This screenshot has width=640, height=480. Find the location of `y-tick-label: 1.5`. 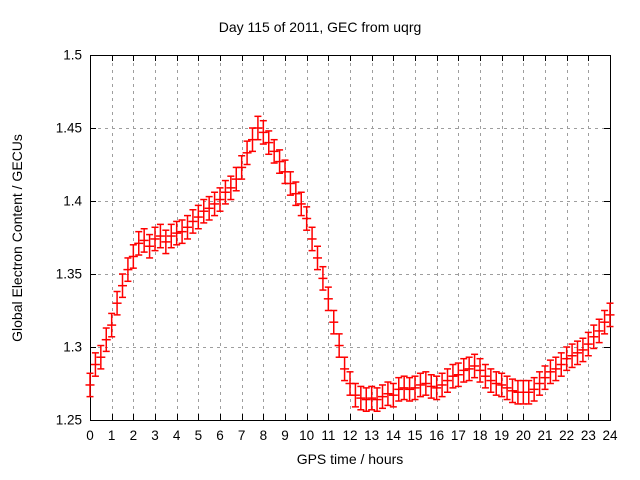

y-tick-label: 1.5 is located at coordinates (72, 55).